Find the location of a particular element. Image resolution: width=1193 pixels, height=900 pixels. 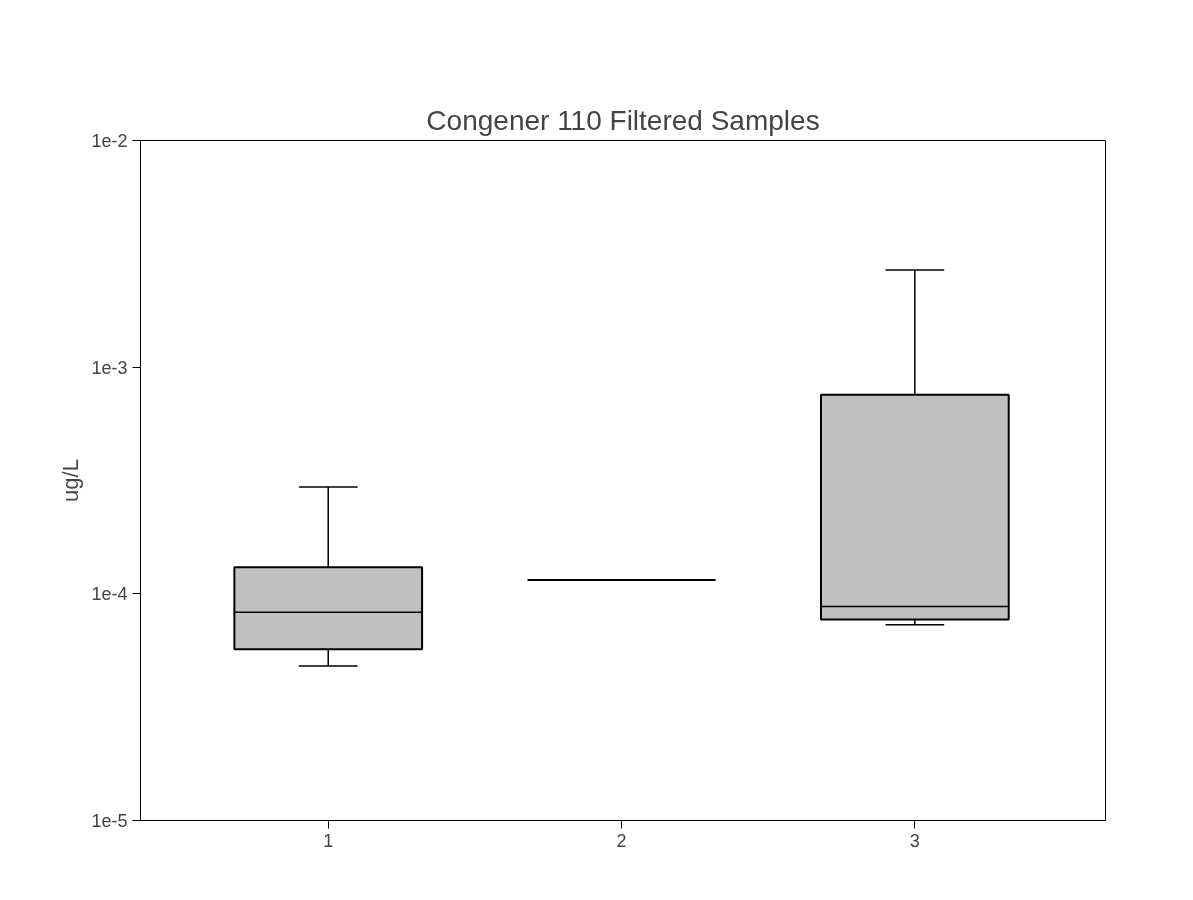

x-tick-label: 2 is located at coordinates (621, 840).